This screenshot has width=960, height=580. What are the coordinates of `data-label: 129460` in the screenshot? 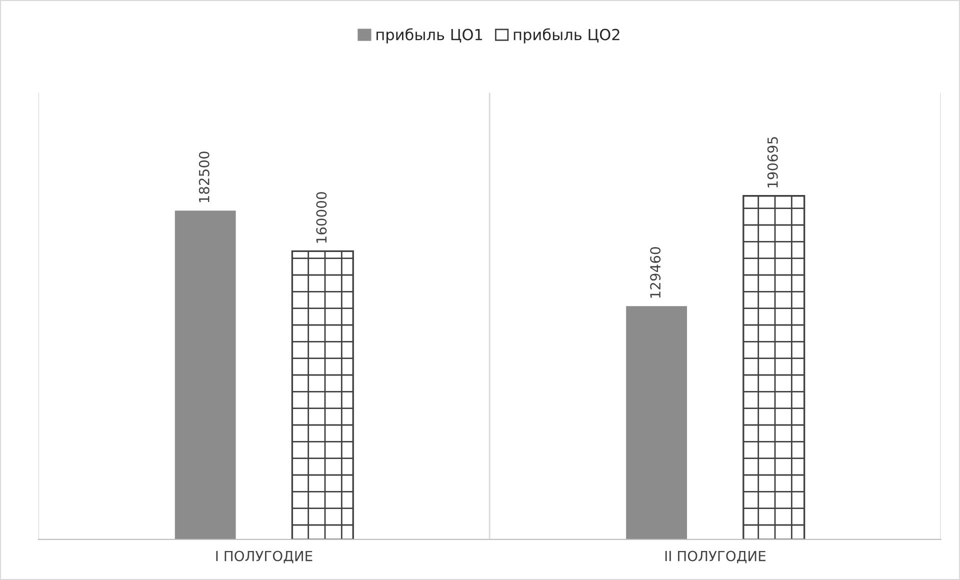 It's located at (655, 272).